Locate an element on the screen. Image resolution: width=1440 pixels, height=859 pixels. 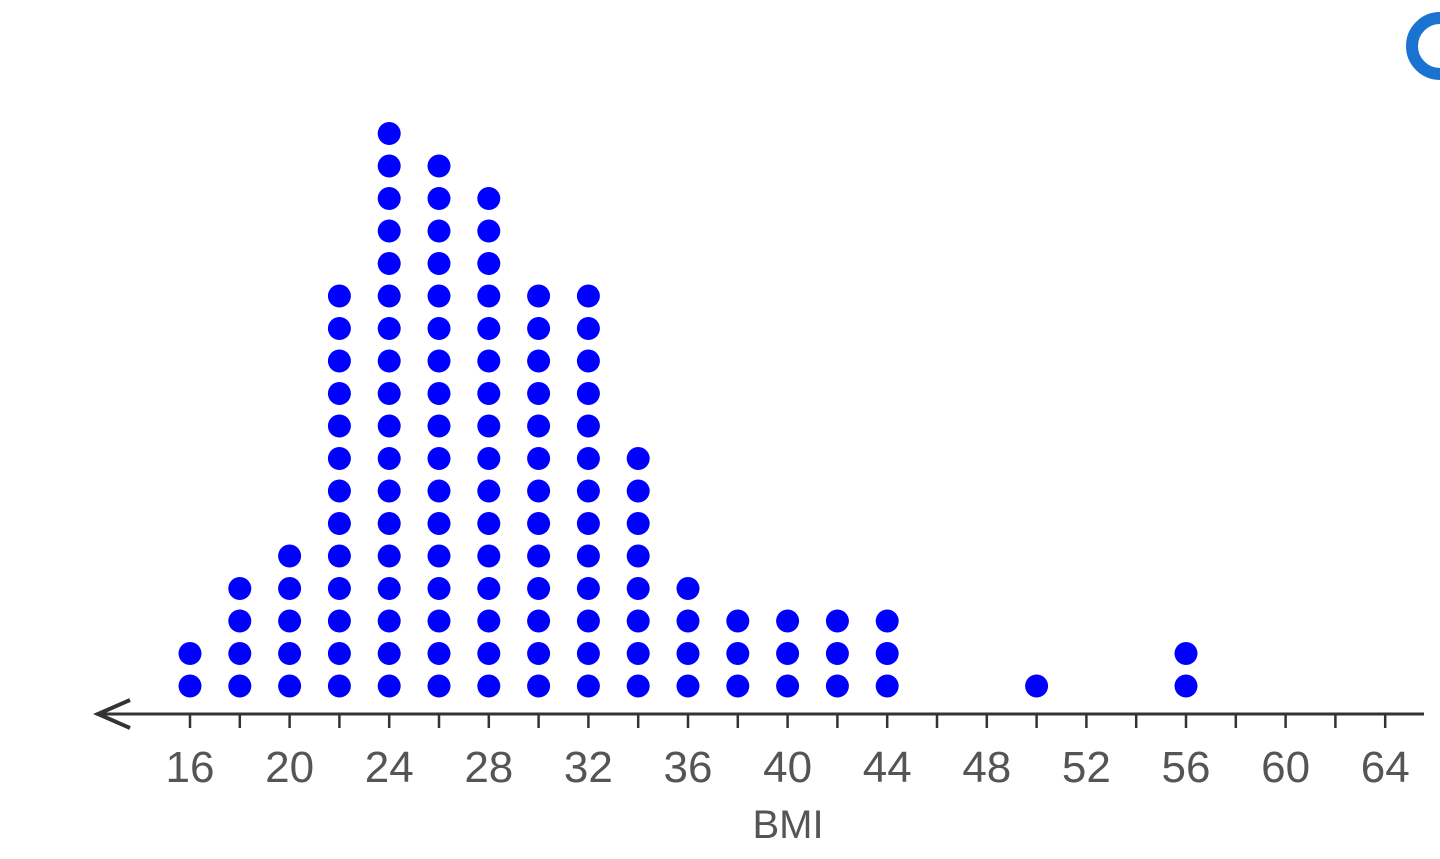
x-axis-tick-label: 32 is located at coordinates (588, 767).